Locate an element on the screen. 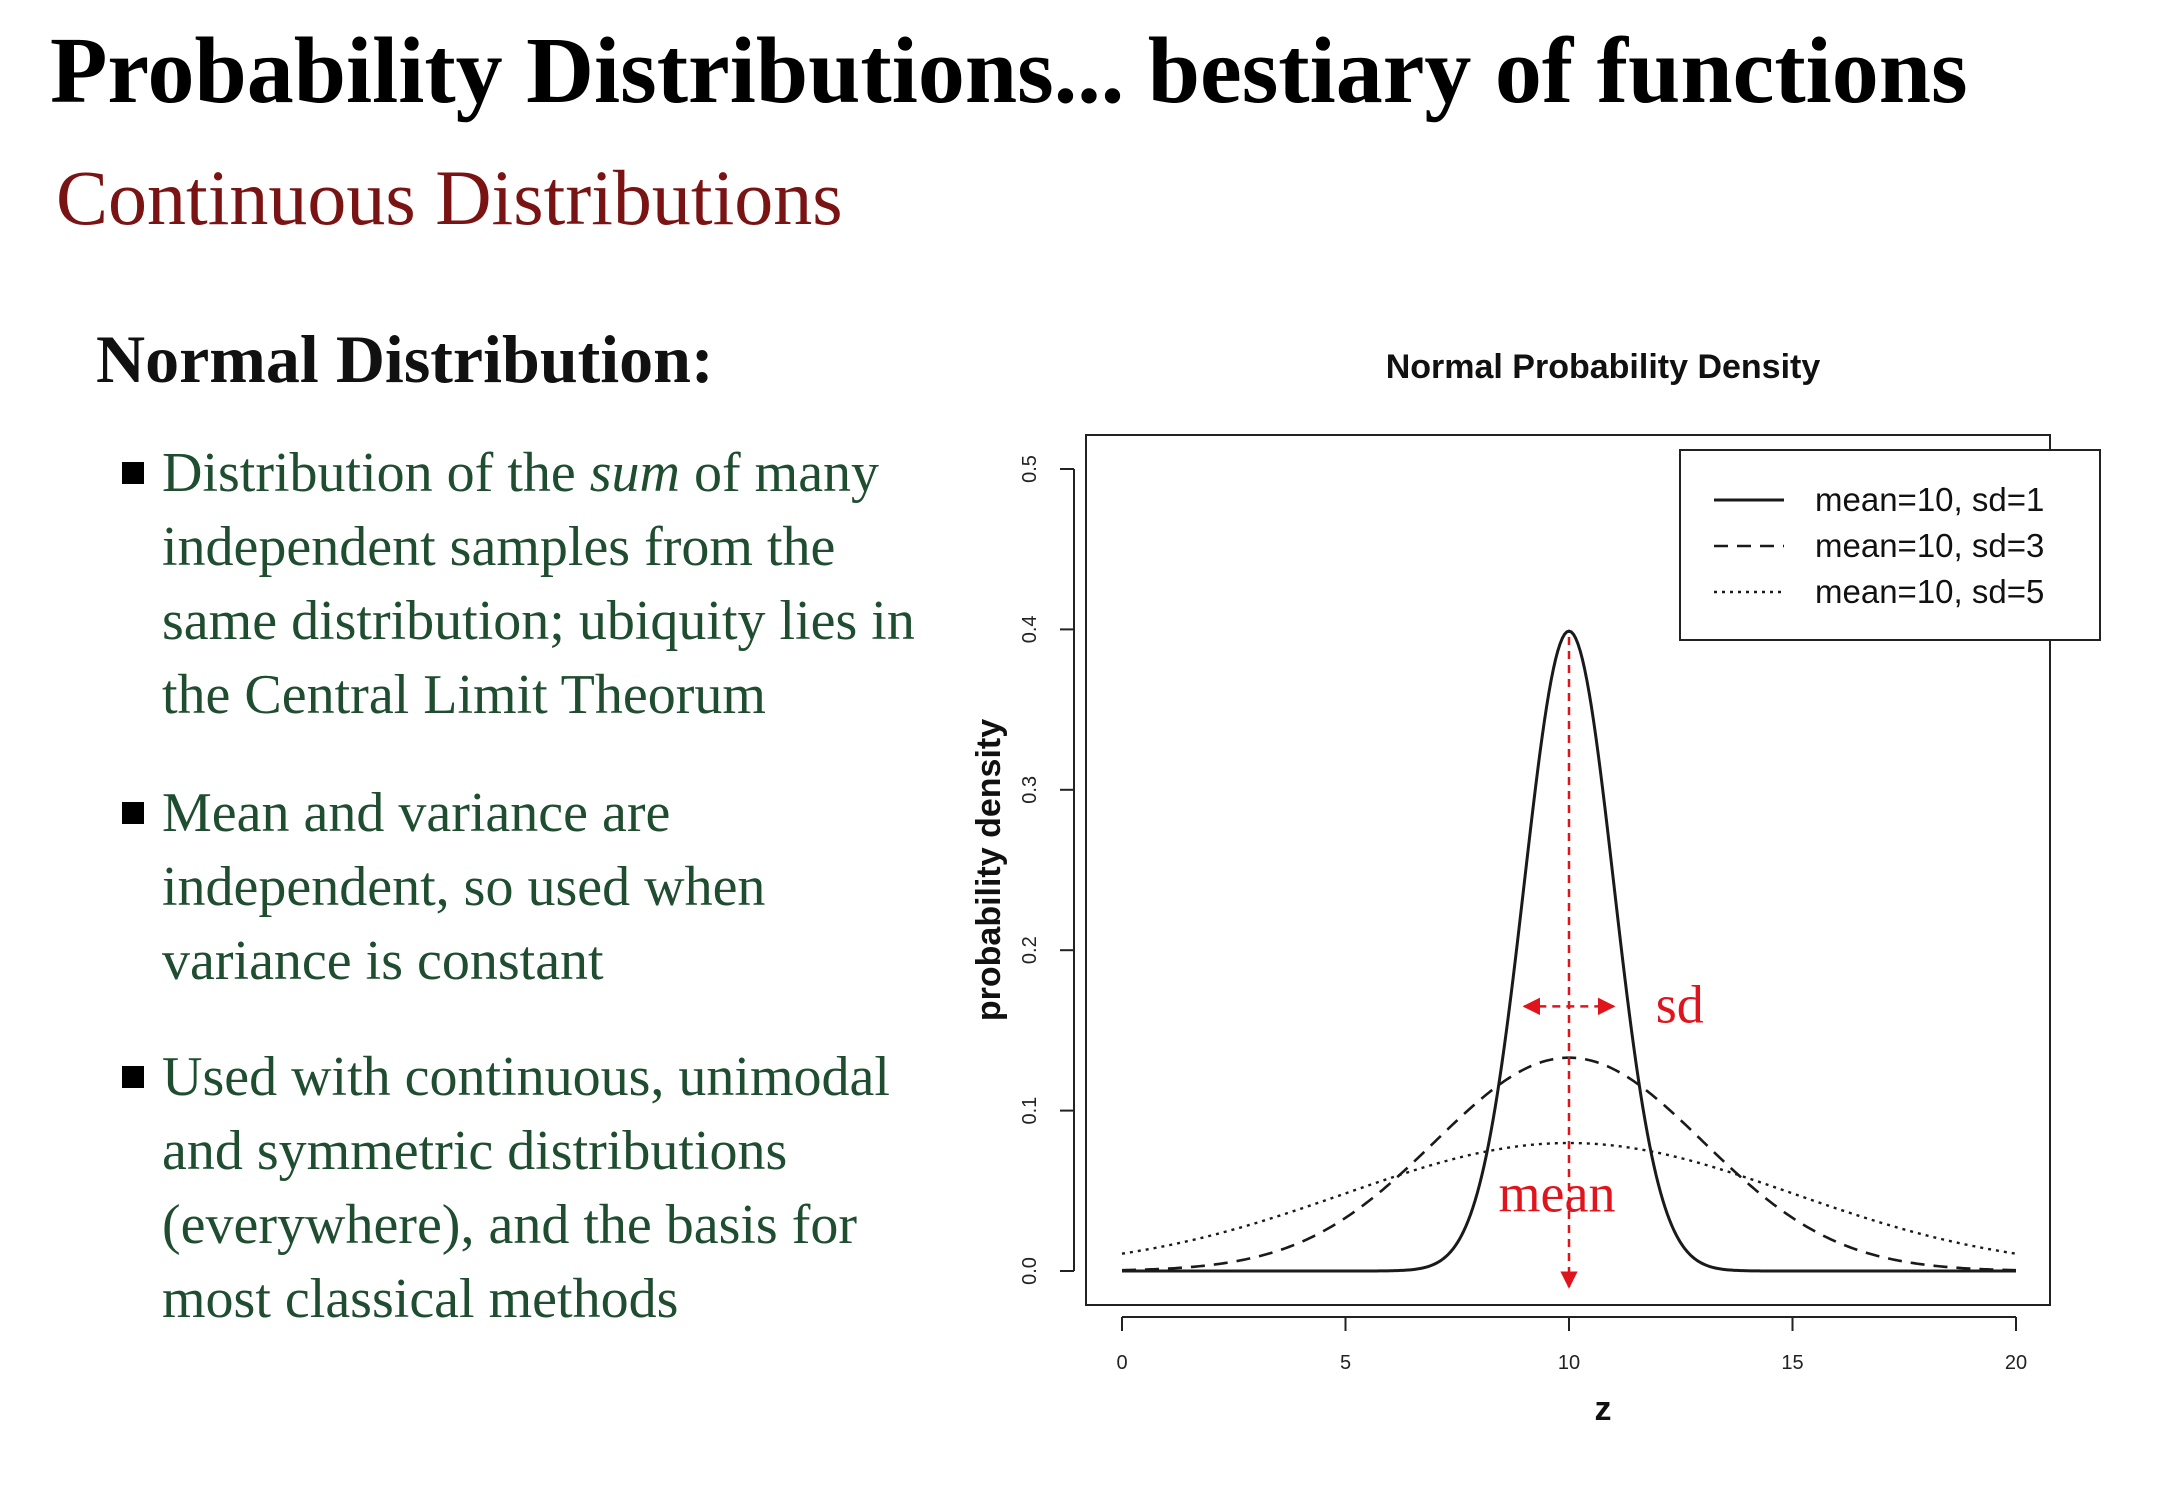  legend: mean=10, sd=1 mean=10, sd=3 mean=10, sd=5 is located at coordinates (1890, 545).